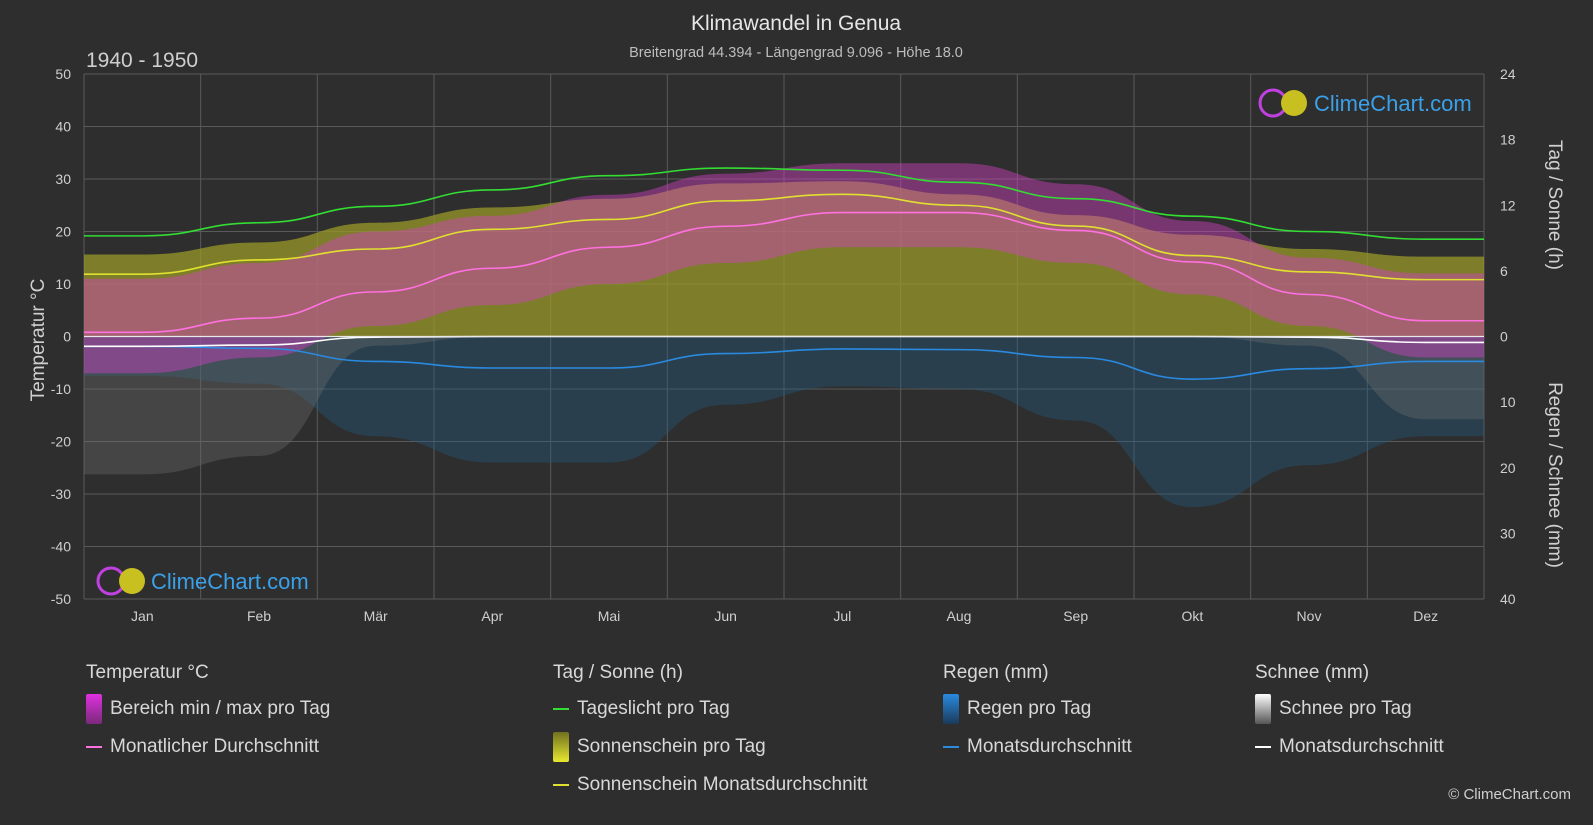 The image size is (1593, 825). What do you see at coordinates (1508, 205) in the screenshot?
I see `y-right-top-tick-label: 12` at bounding box center [1508, 205].